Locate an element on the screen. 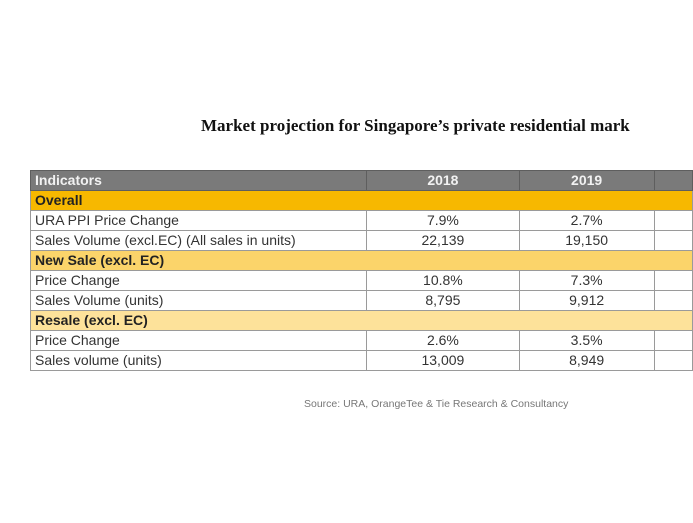  header-2018: 2018 is located at coordinates (443, 180).